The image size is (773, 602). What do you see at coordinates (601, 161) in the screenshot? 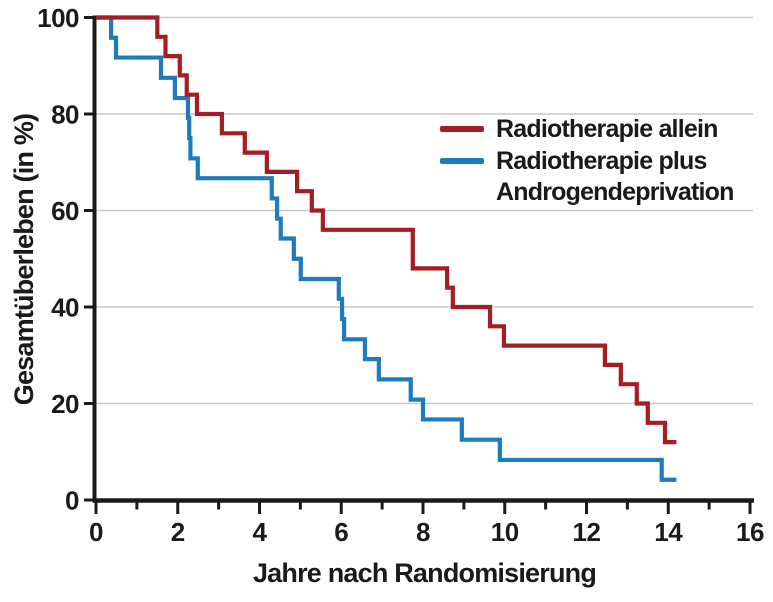
I see `legend-label-radiotherapie-plus-line1: Radiotherapie plus` at bounding box center [601, 161].